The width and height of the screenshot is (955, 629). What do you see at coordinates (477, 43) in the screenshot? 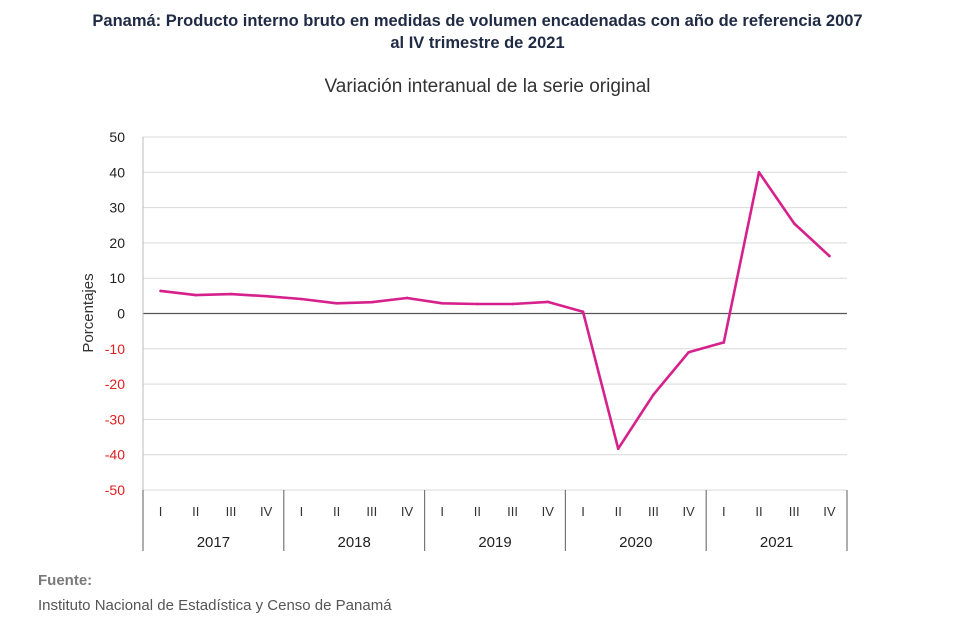
I see `chart-title-line2: al IV trimestre de 2021` at bounding box center [477, 43].